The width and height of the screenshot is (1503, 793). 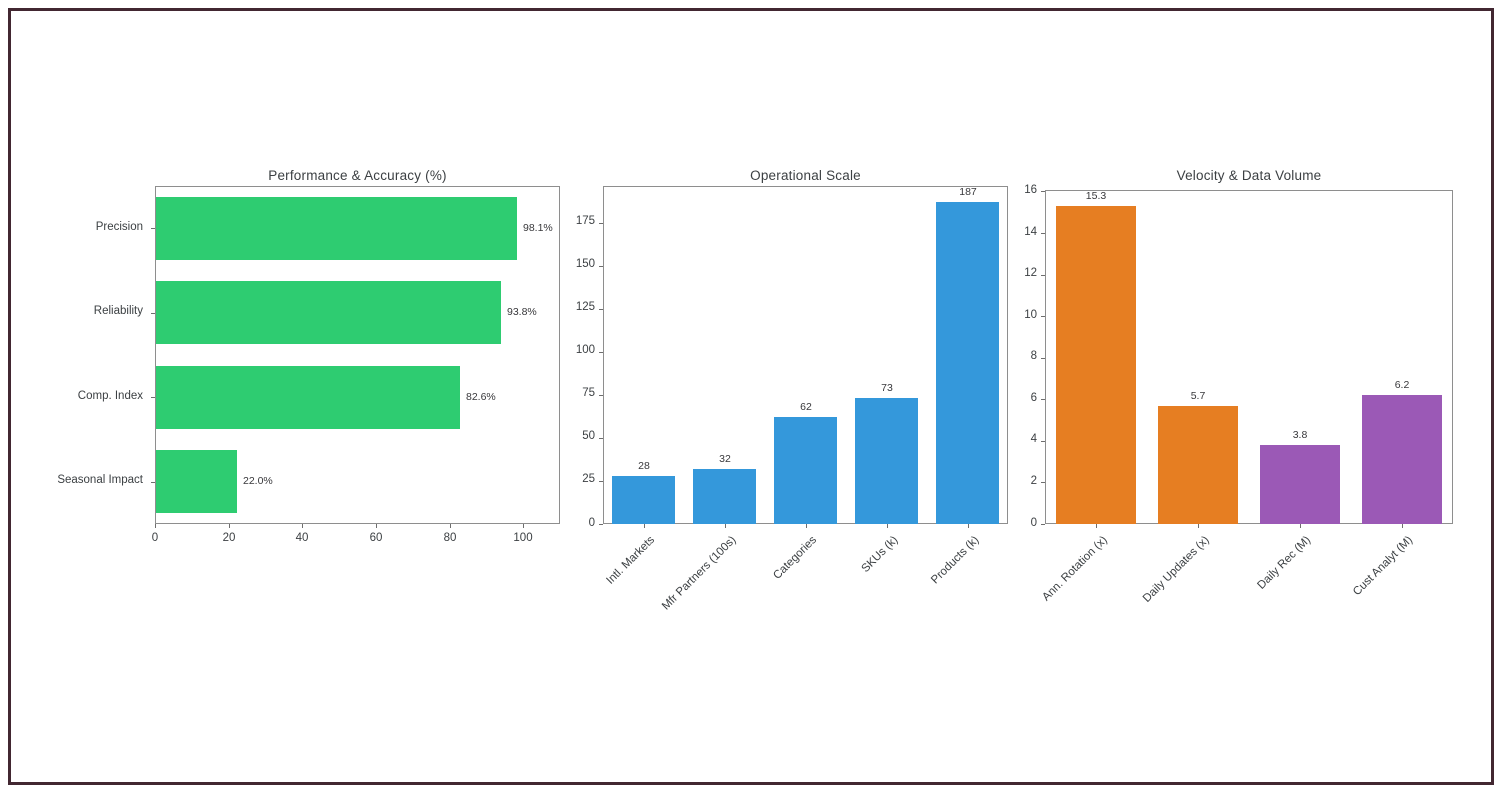 I want to click on value-label: 3.8, so click(x=1300, y=435).